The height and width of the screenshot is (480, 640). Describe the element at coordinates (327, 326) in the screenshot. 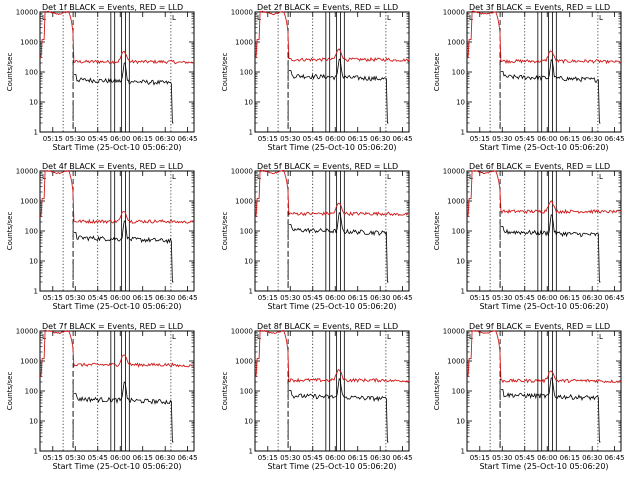

I see `panel-title: Det 8f BLACK = Events, RED = LLD` at that location.